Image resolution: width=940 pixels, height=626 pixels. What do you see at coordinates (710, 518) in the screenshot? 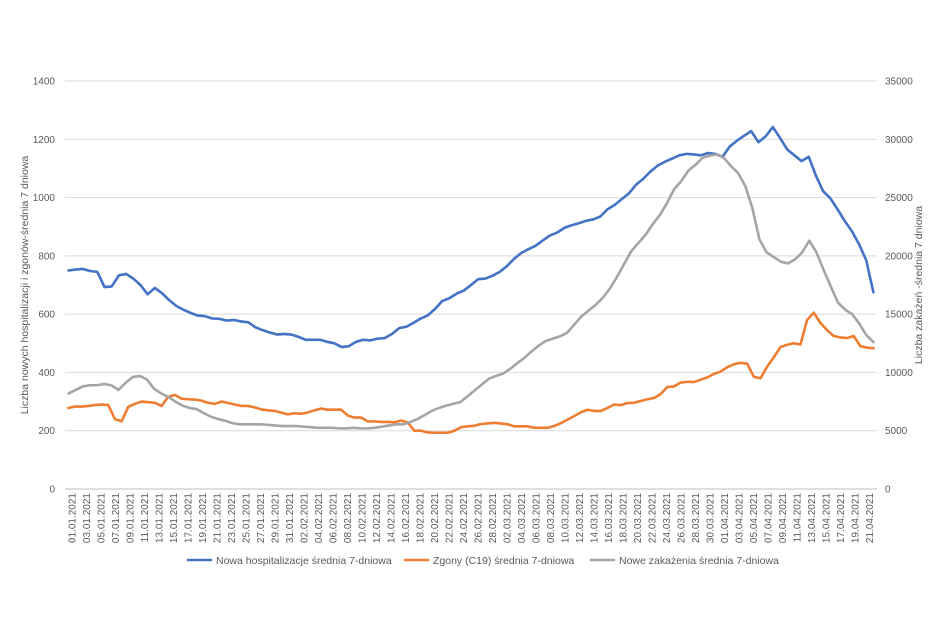
I see `x-tick-label: 30.03.2021` at bounding box center [710, 518].